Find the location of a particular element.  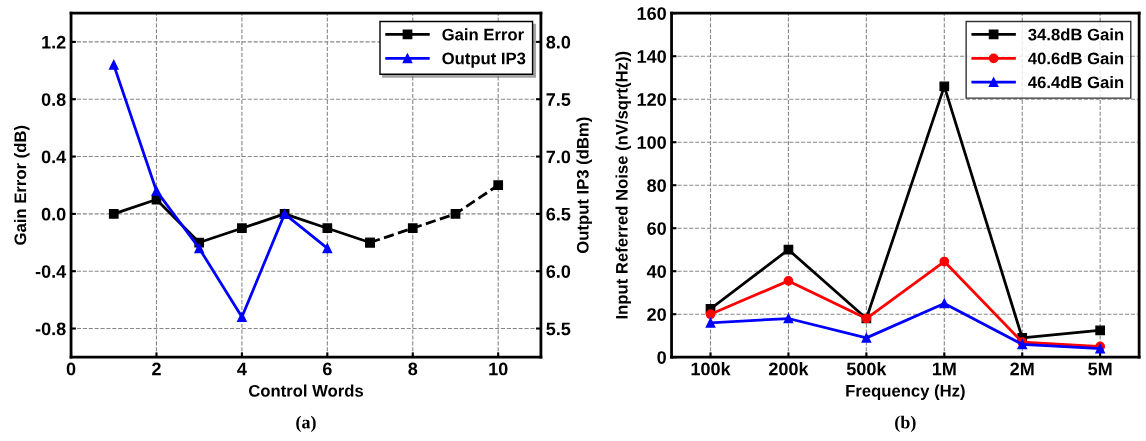

legend-label: 34.8dB Gain is located at coordinates (1076, 34).